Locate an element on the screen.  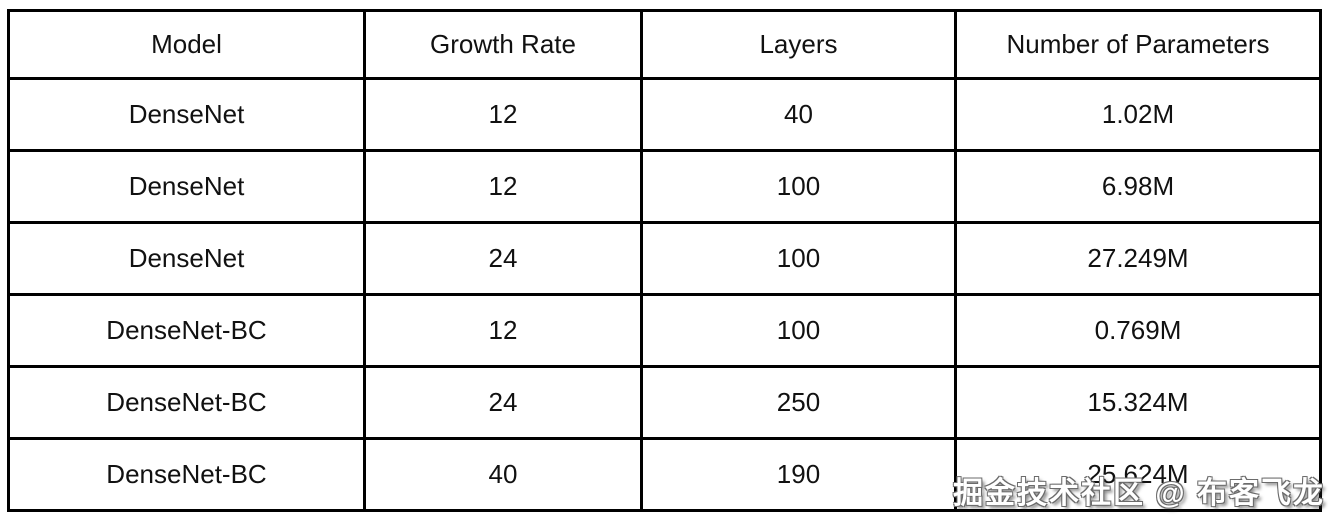
table-row: DenseNet-BC 40 190 25.624M is located at coordinates (664, 474).